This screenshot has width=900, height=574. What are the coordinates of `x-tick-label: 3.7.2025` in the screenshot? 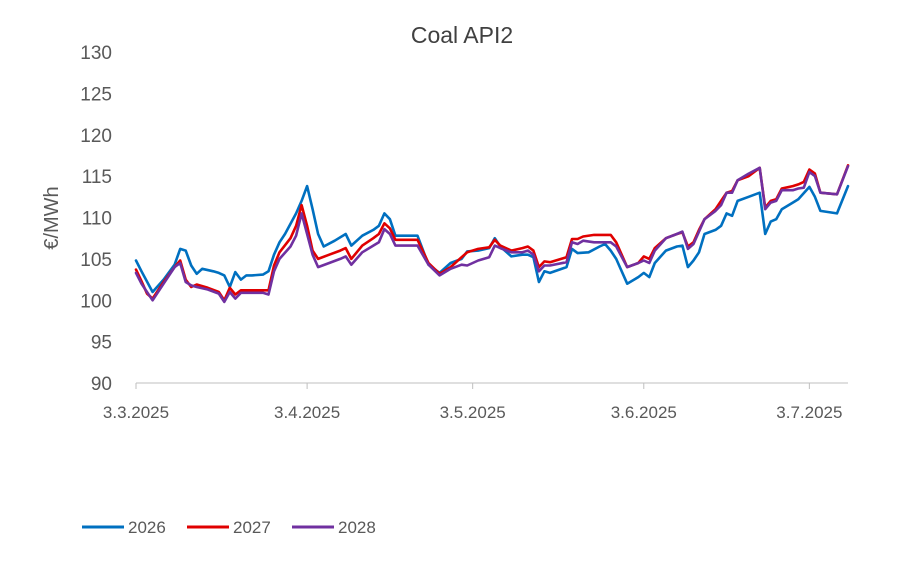 It's located at (809, 412).